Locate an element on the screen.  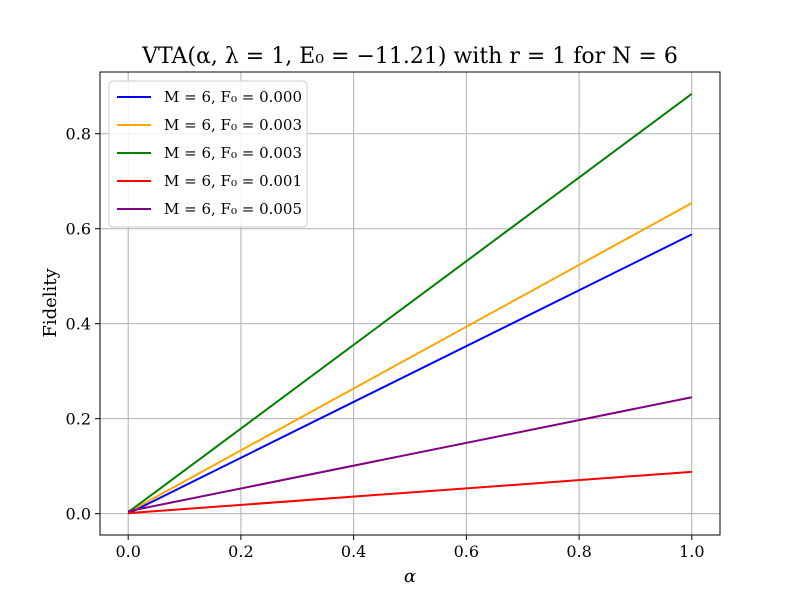
y-tick-label: 0.0 is located at coordinates (78, 514).